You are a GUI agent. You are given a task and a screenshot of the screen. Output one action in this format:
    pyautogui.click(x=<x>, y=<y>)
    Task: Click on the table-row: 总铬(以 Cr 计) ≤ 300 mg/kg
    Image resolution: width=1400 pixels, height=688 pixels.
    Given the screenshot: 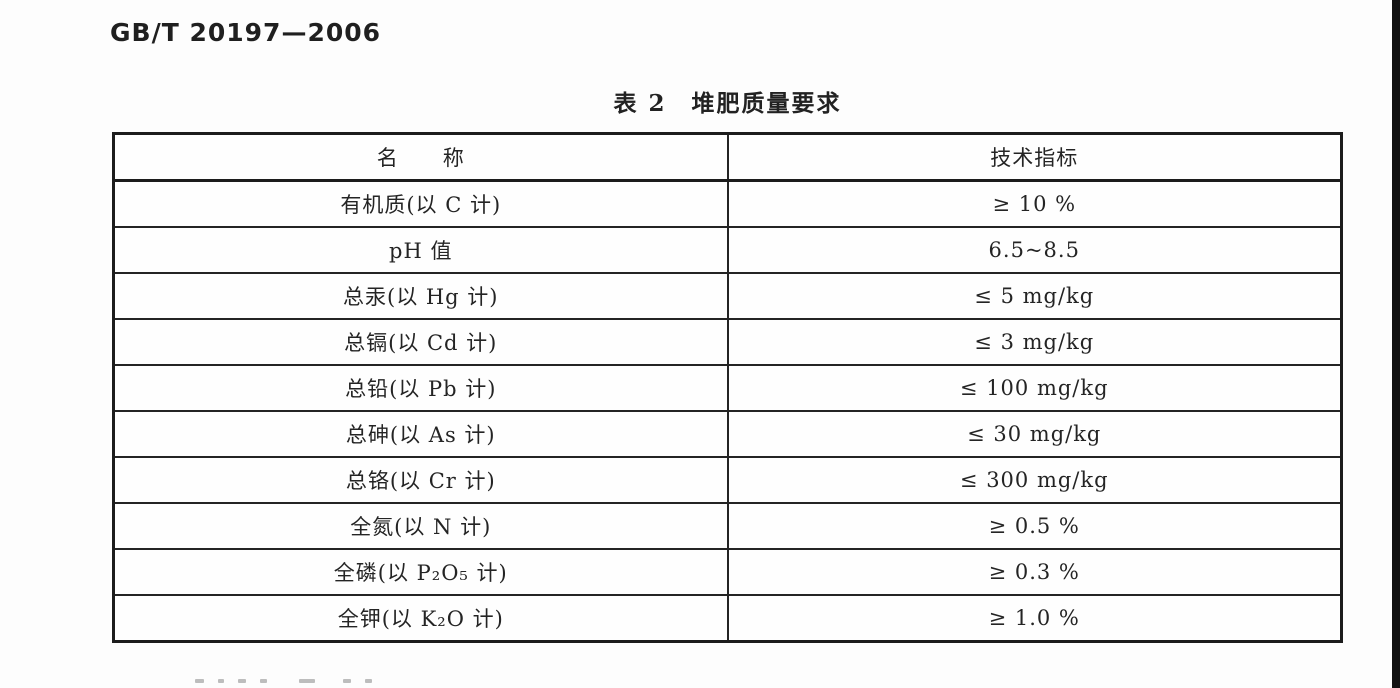 What is the action you would take?
    pyautogui.click(x=727, y=480)
    